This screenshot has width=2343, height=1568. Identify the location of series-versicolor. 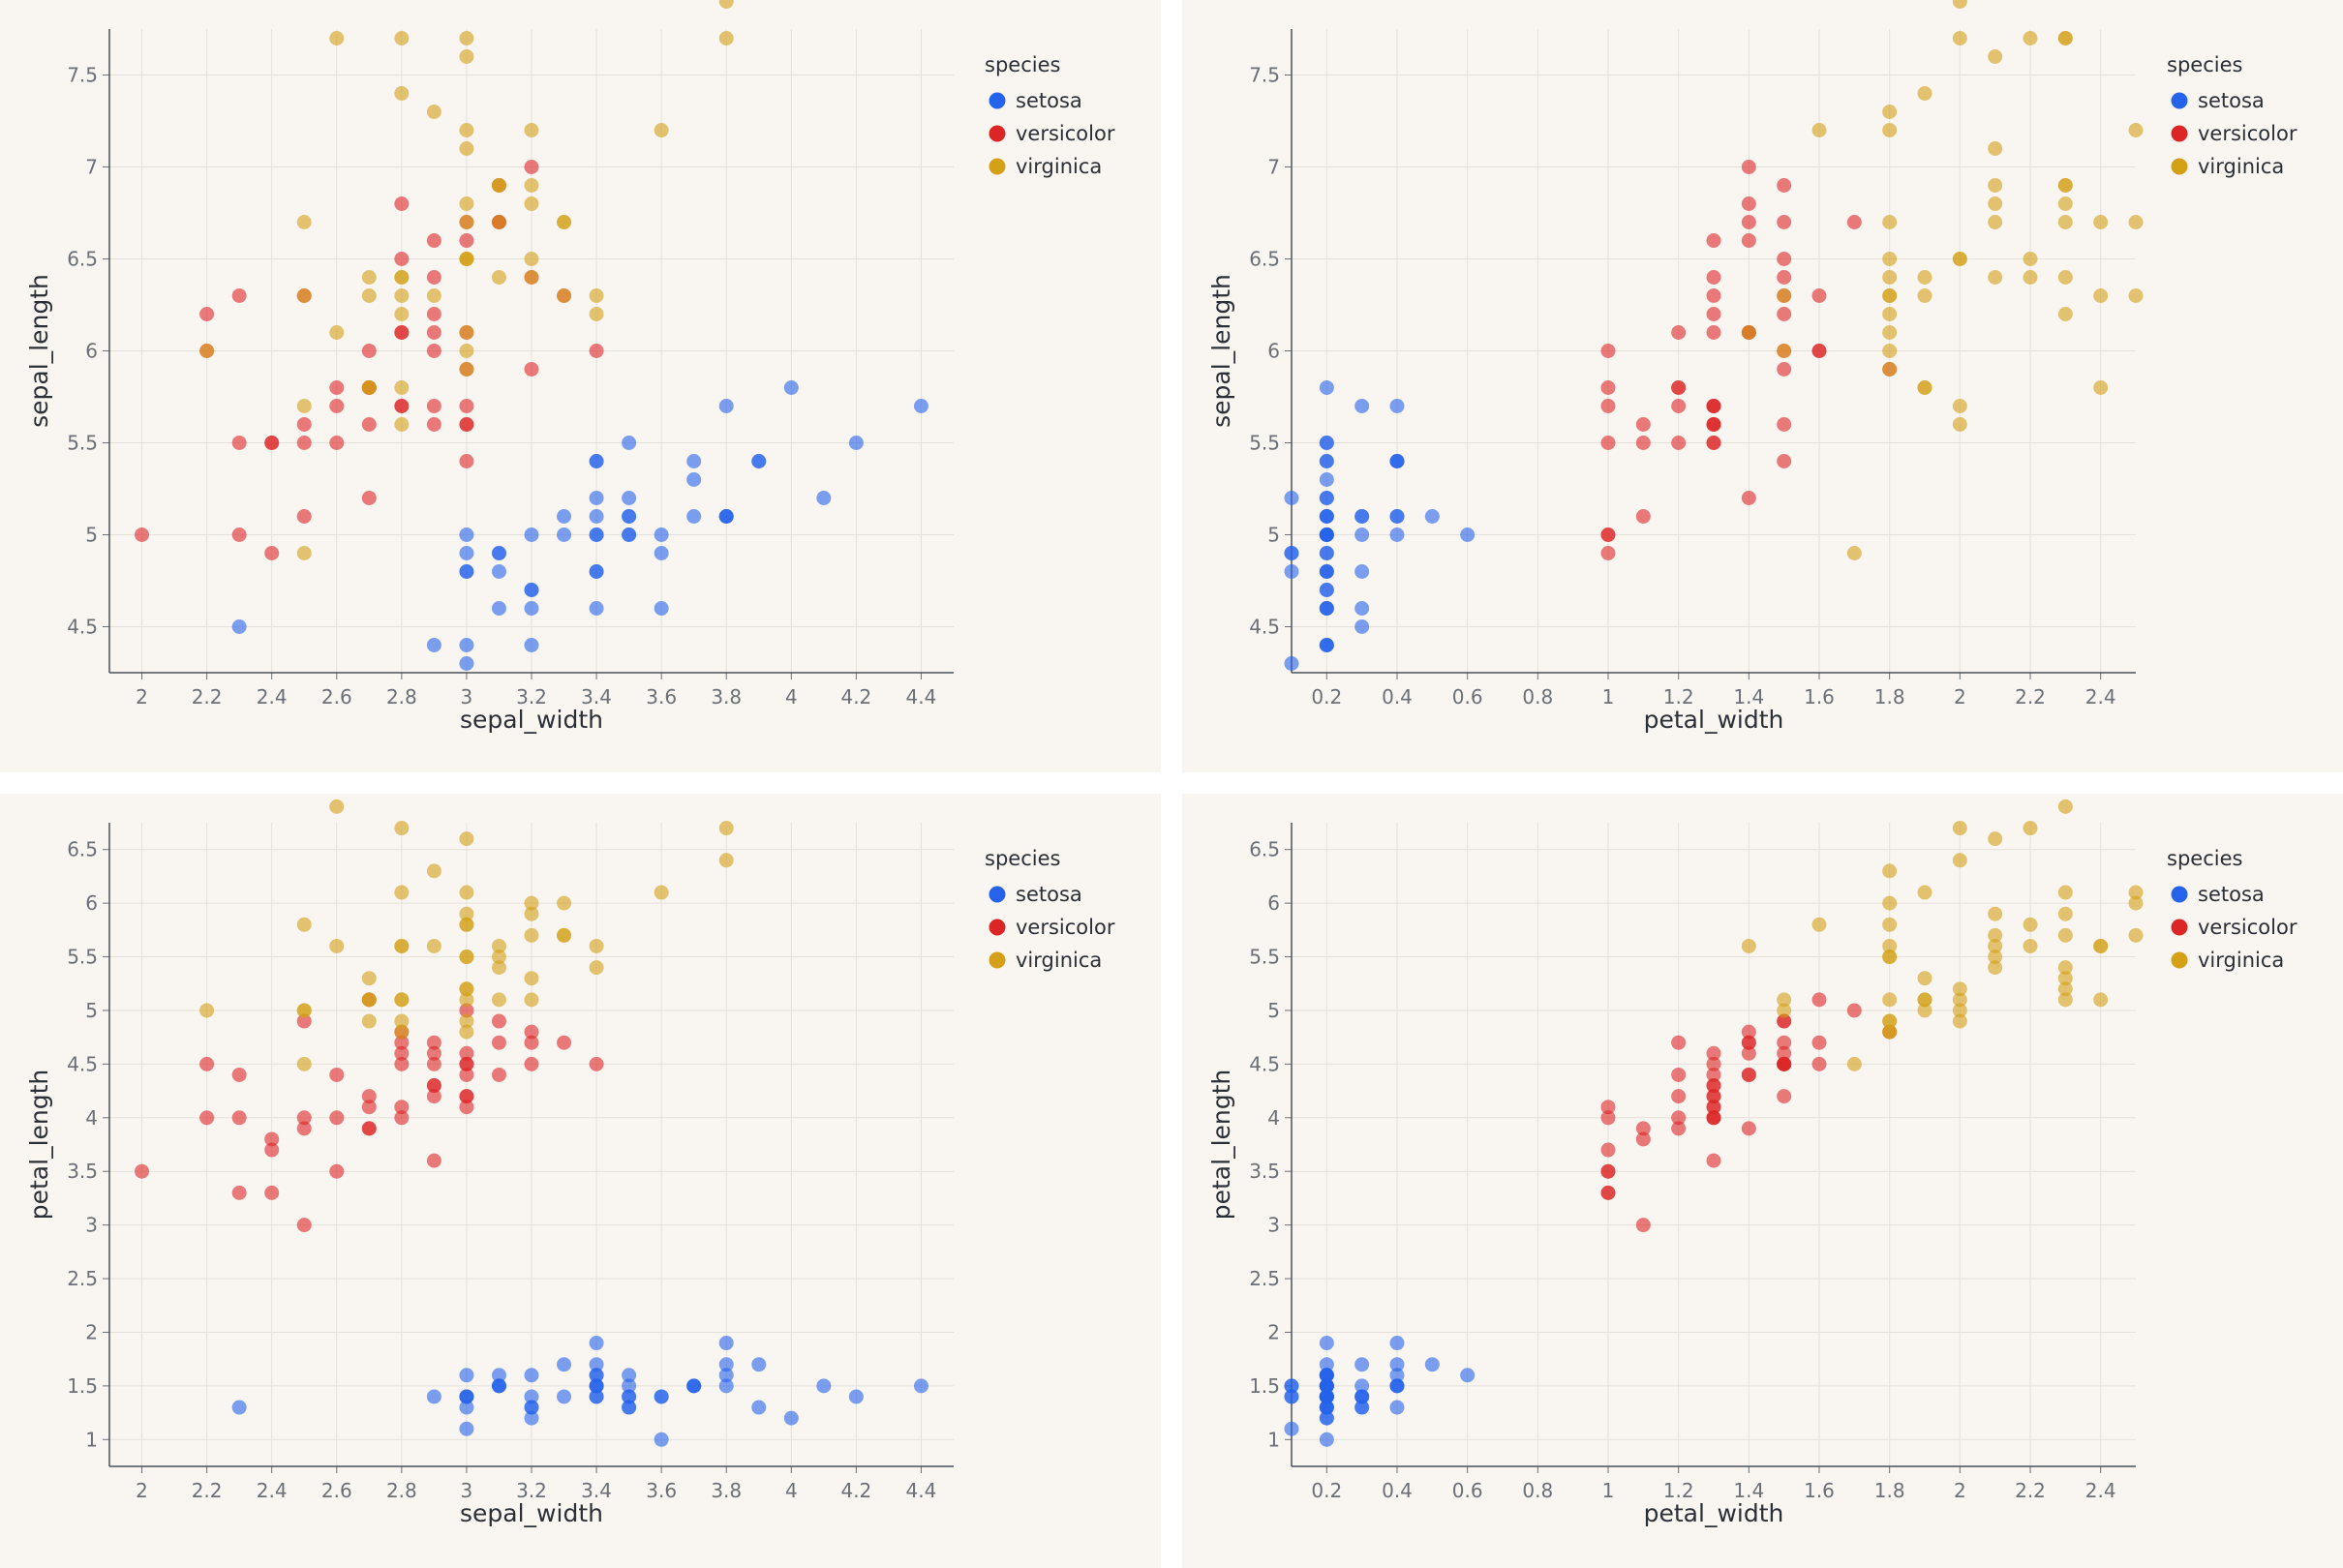
(1749, 1112).